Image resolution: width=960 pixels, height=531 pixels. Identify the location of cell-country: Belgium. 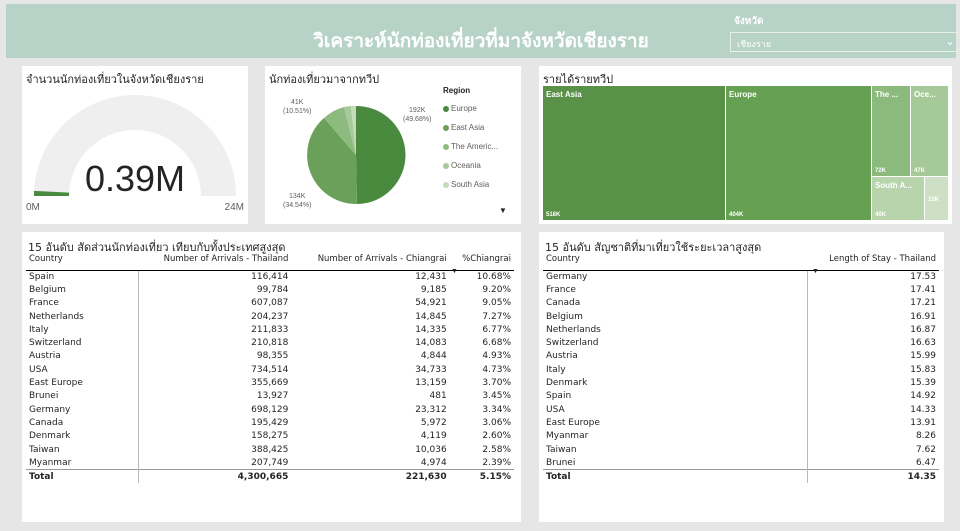
(564, 316).